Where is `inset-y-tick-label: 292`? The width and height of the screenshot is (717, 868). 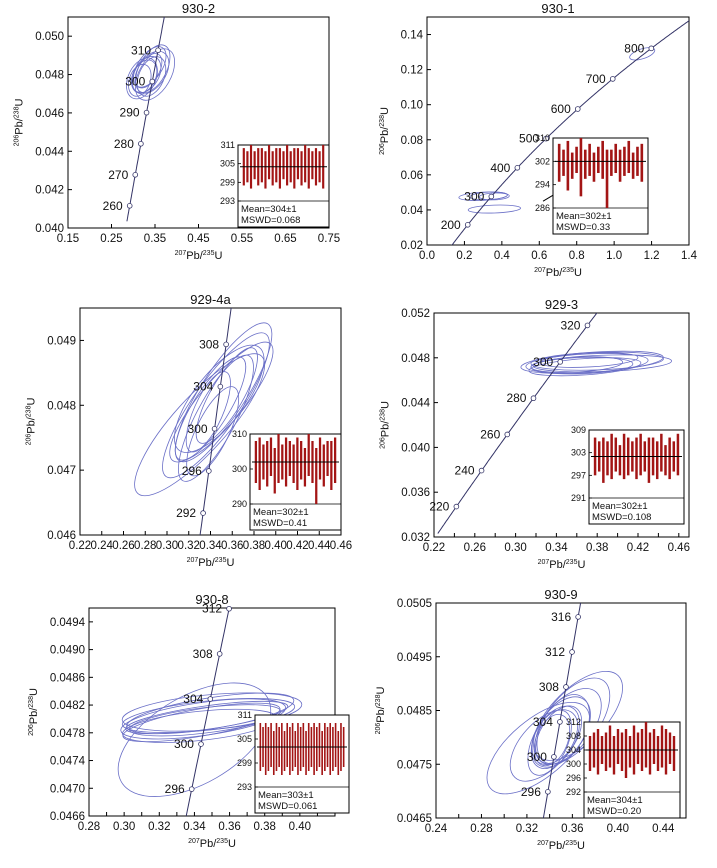 inset-y-tick-label: 292 is located at coordinates (573, 792).